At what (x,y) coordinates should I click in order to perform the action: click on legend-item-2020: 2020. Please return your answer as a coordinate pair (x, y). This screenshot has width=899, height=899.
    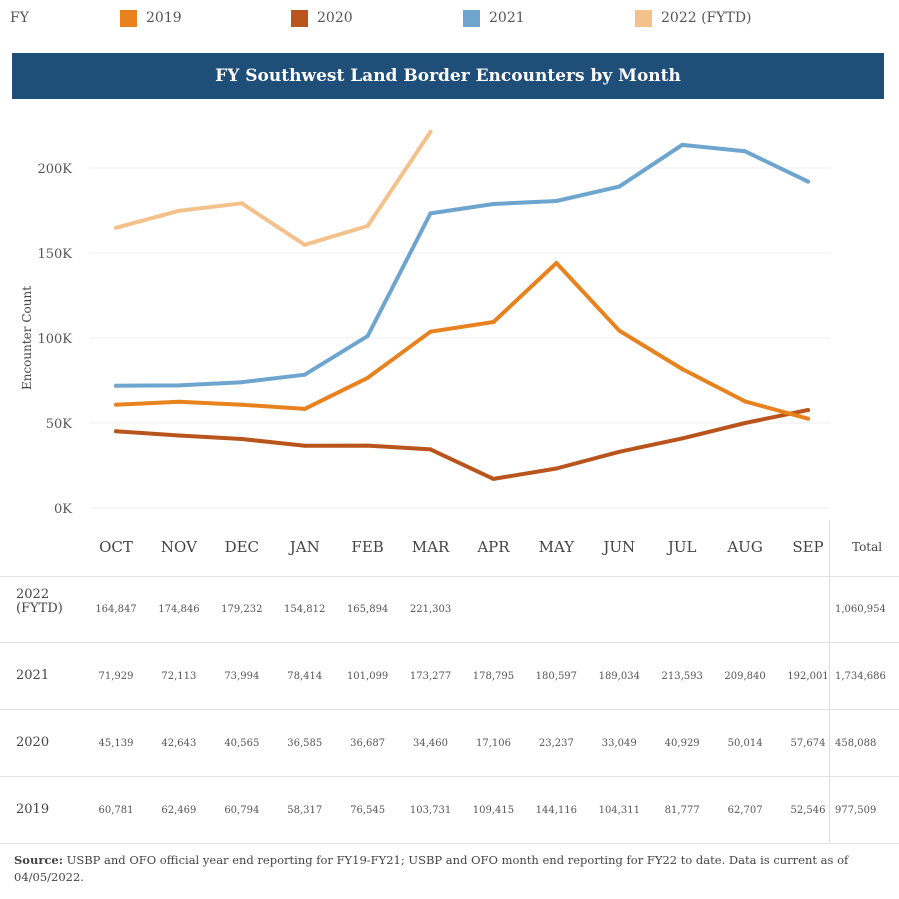
    Looking at the image, I should click on (322, 18).